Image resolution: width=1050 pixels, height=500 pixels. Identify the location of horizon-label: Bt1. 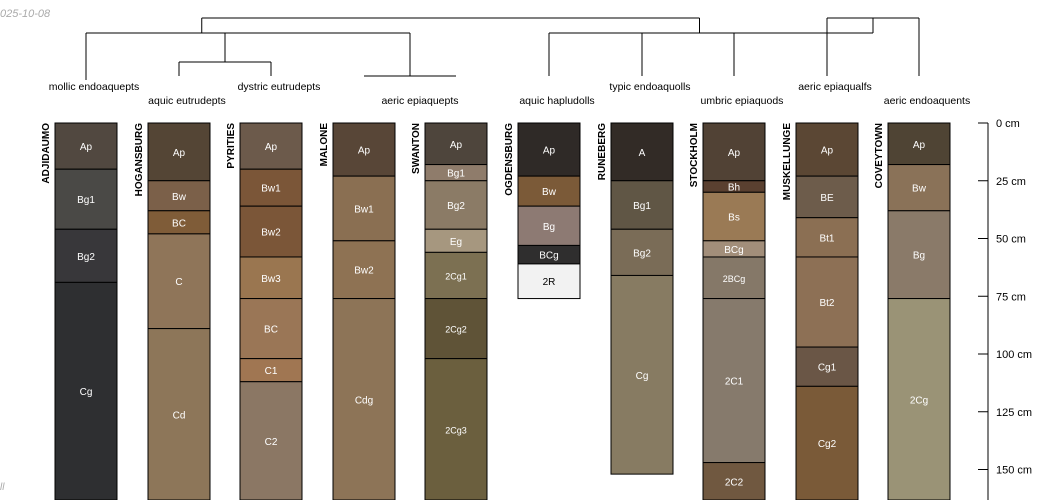
(826, 238).